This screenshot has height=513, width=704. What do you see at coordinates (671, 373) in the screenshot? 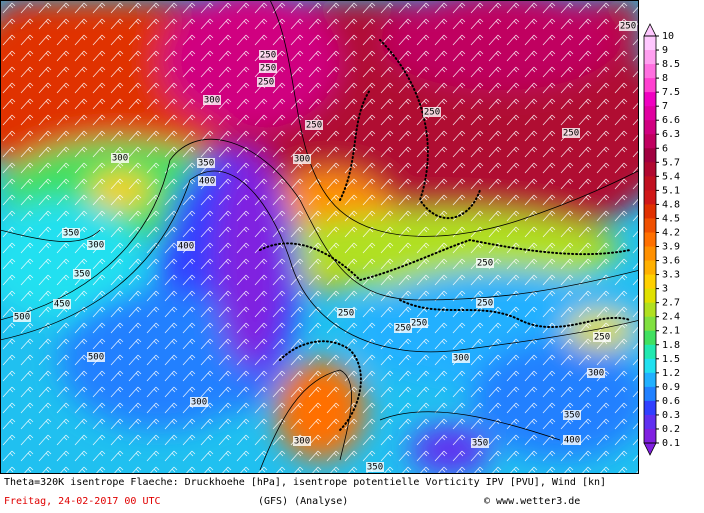
I see `colorbar-label: 1.2` at bounding box center [671, 373].